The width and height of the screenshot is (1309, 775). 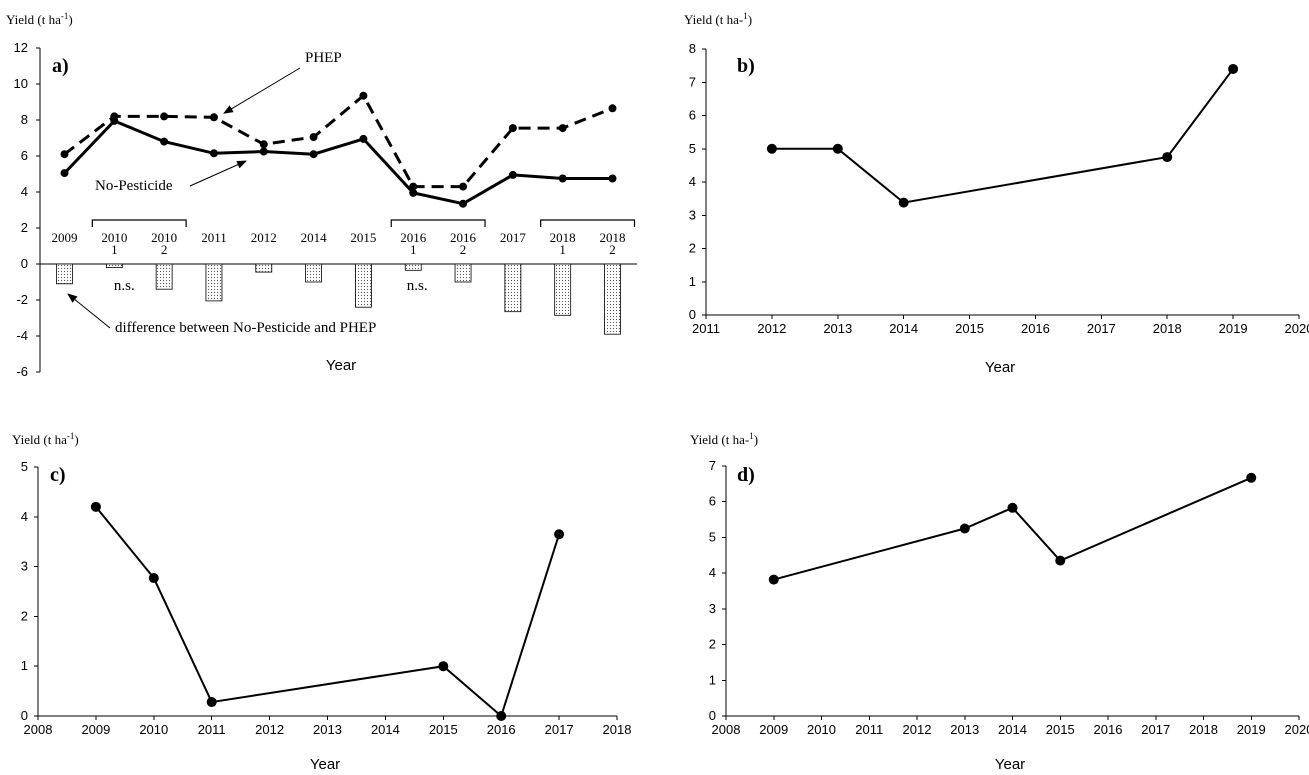 What do you see at coordinates (513, 237) in the screenshot?
I see `category-year-label: 2017` at bounding box center [513, 237].